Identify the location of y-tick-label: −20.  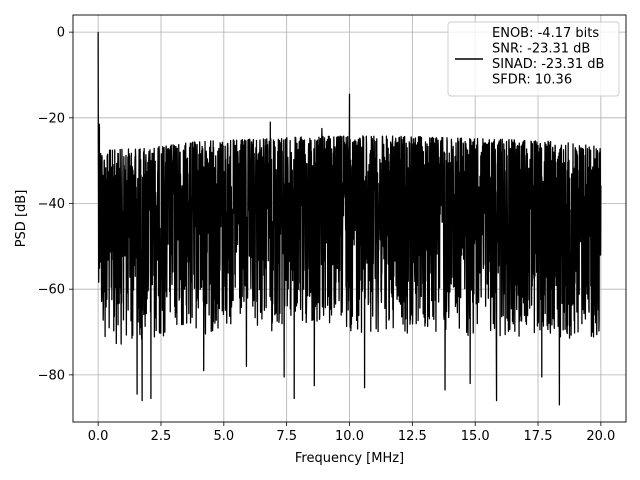
(51, 118).